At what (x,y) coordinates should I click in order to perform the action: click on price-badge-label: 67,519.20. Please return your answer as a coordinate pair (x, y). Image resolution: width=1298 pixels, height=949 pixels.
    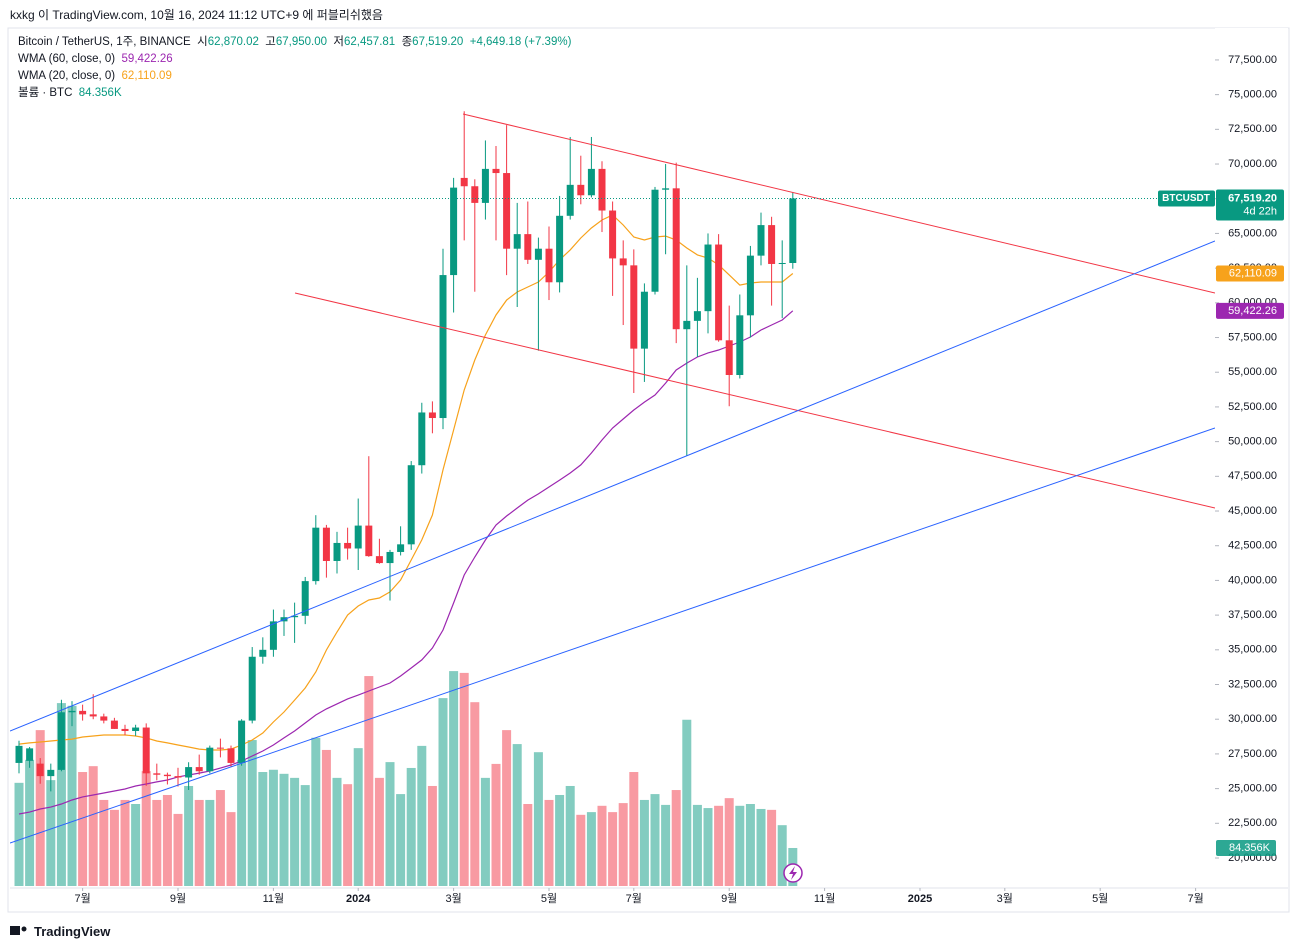
    Looking at the image, I should click on (1252, 198).